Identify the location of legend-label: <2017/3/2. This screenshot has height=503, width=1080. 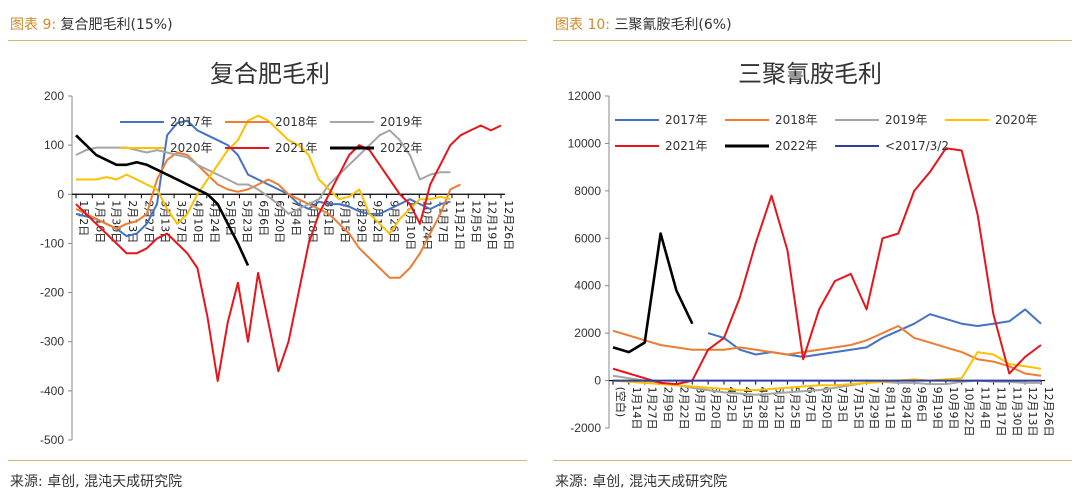
(917, 146).